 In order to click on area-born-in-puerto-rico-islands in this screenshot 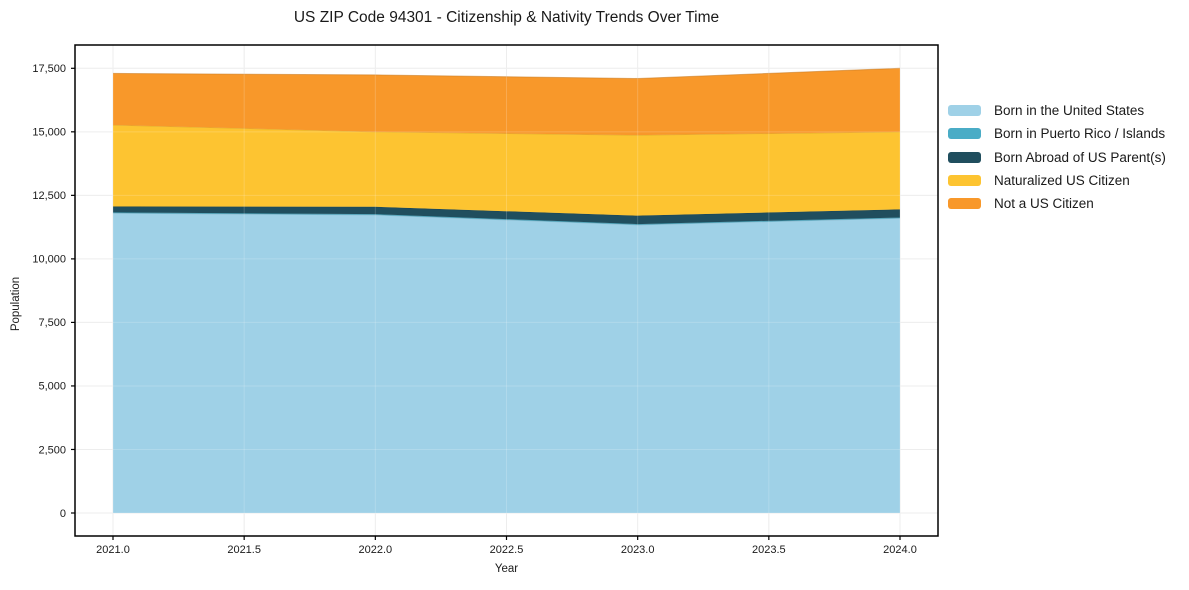, I will do `click(506, 218)`.